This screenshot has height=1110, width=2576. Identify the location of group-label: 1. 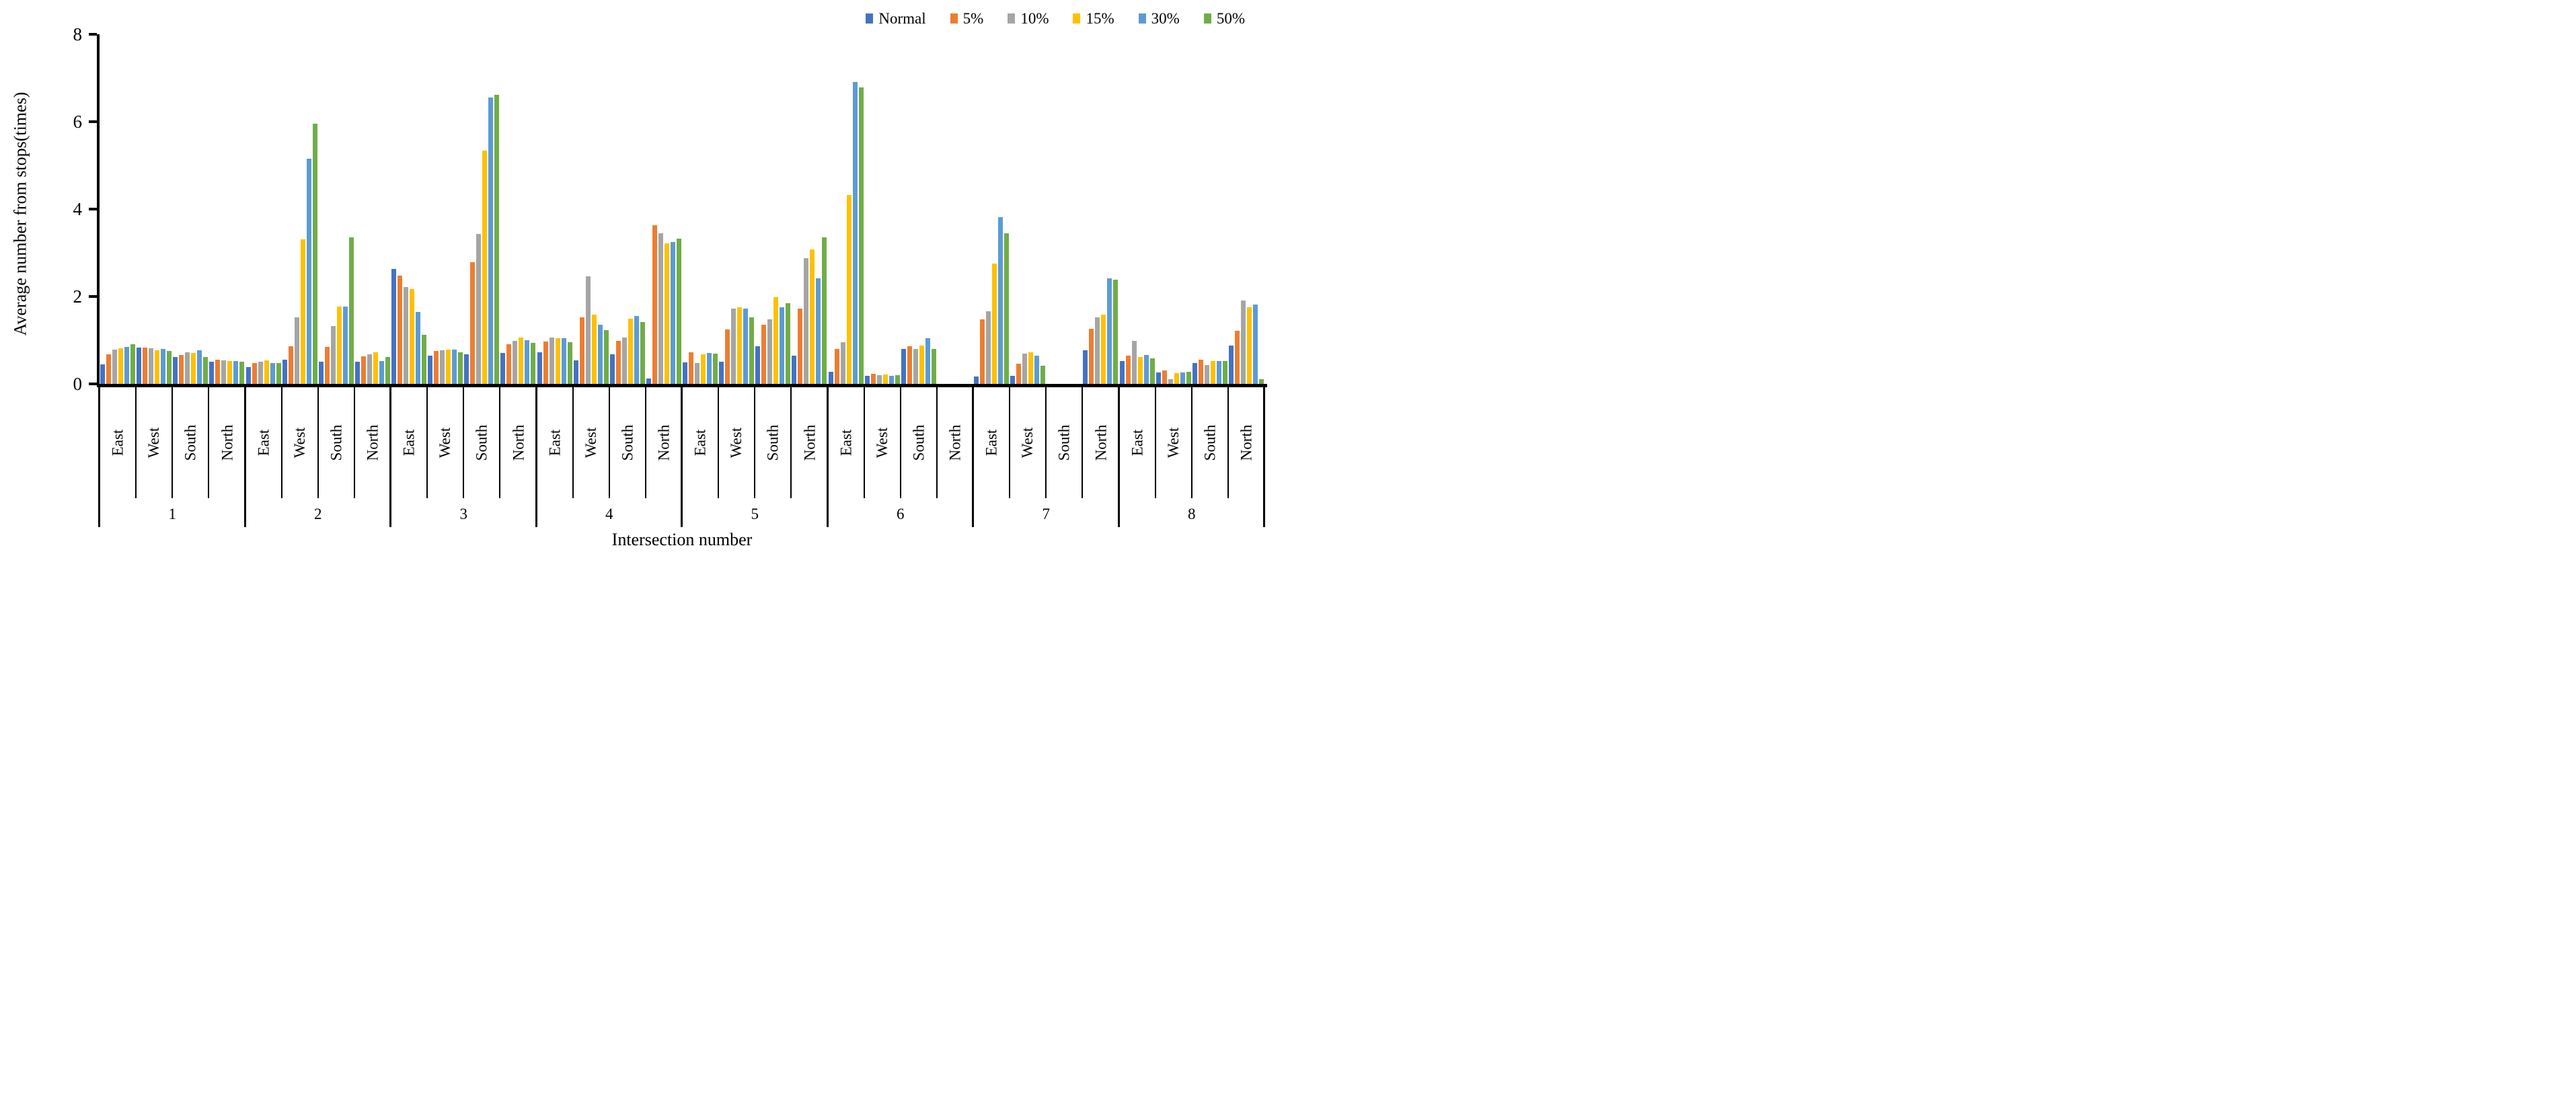
(172, 514).